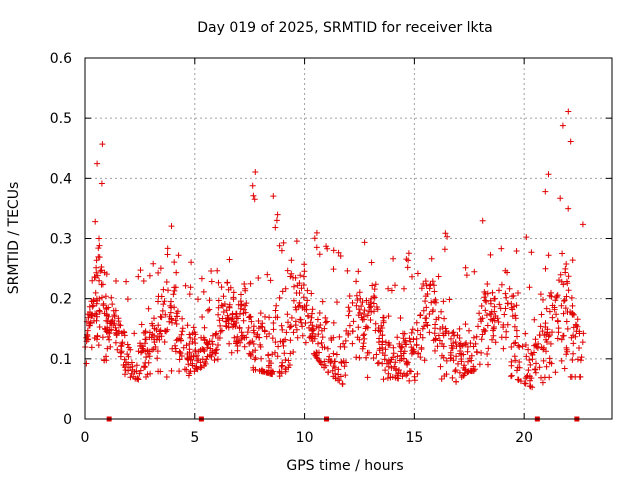 This screenshot has width=640, height=480. What do you see at coordinates (61, 300) in the screenshot?
I see `y-tick-label: 0.2` at bounding box center [61, 300].